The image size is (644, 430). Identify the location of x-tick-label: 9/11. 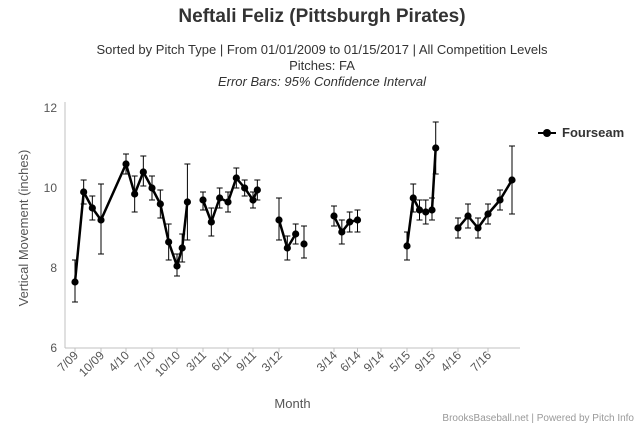
(246, 361).